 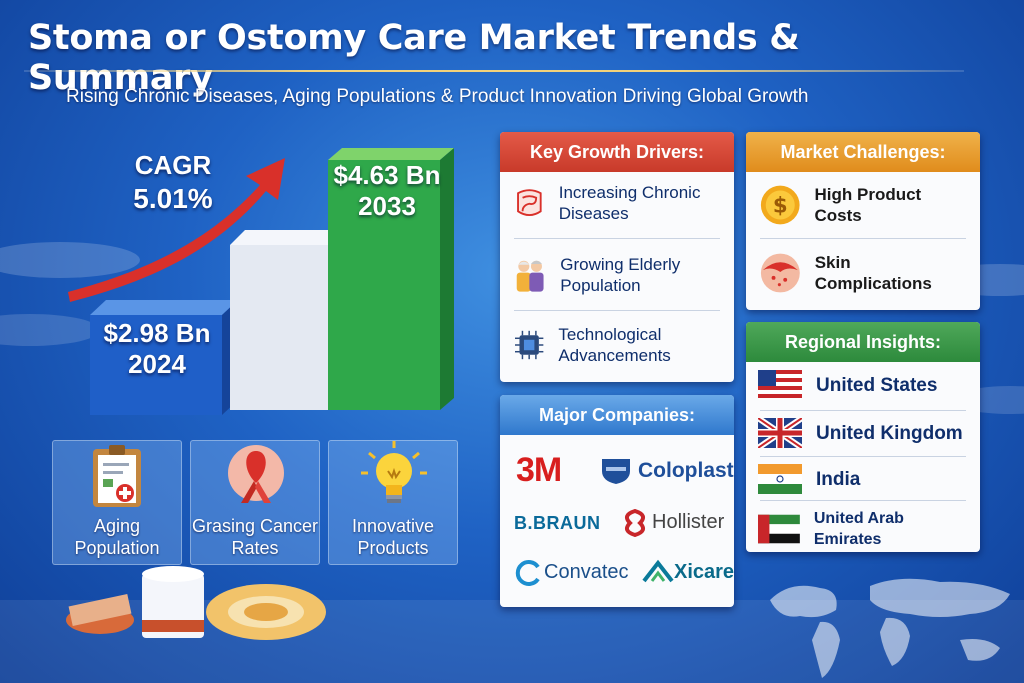 I want to click on xicare-mark-icon, so click(x=658, y=571).